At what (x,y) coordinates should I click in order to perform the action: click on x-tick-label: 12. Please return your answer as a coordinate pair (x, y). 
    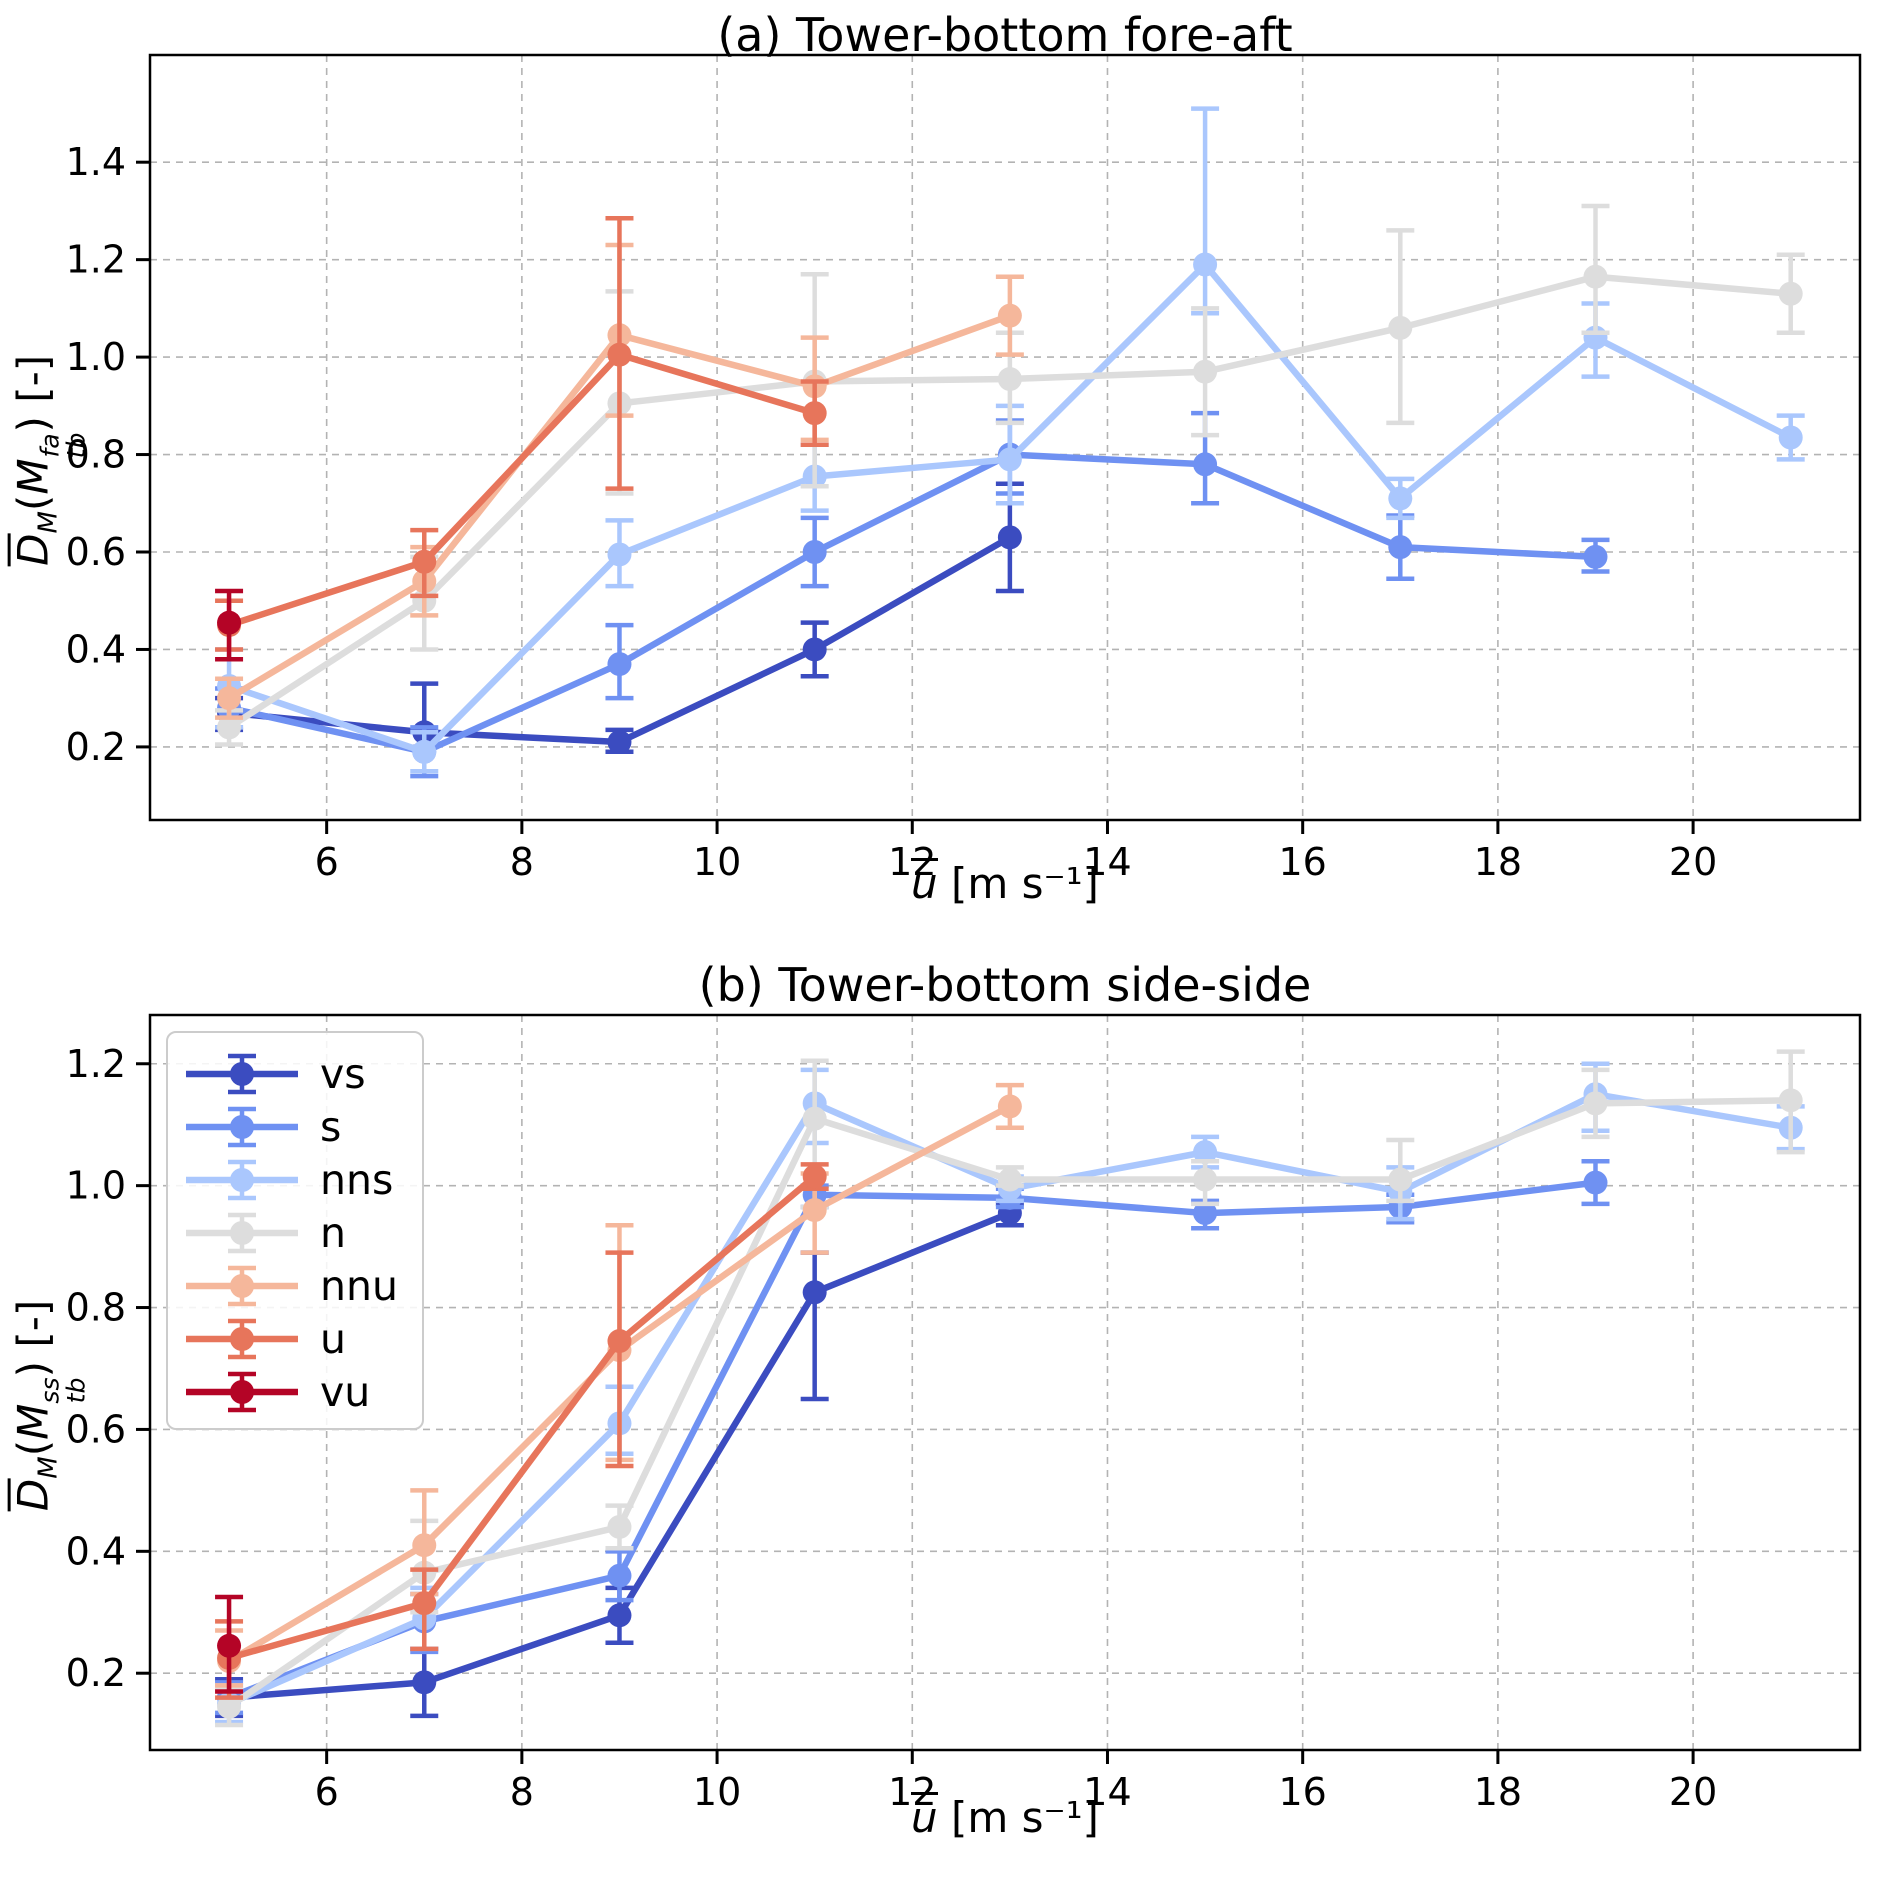
    Looking at the image, I should click on (912, 862).